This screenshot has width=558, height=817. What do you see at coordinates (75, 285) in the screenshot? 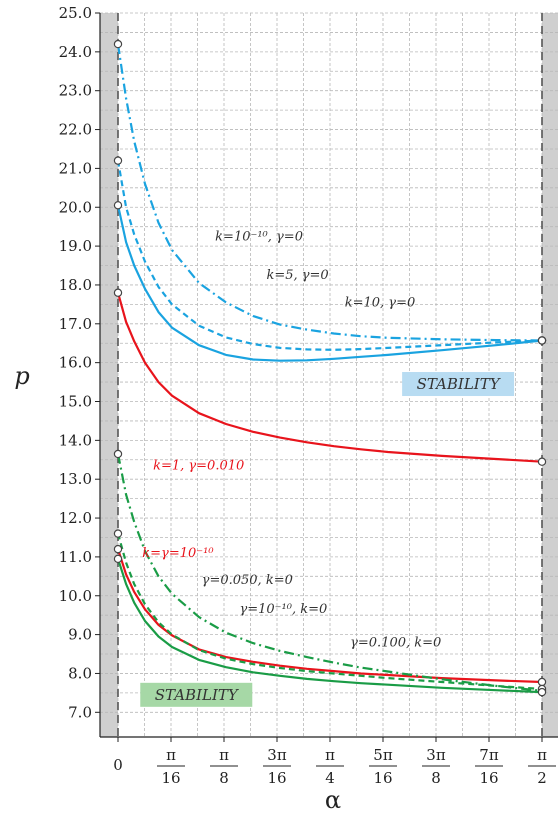
I see `y-tick-label: 18.0` at bounding box center [75, 285].